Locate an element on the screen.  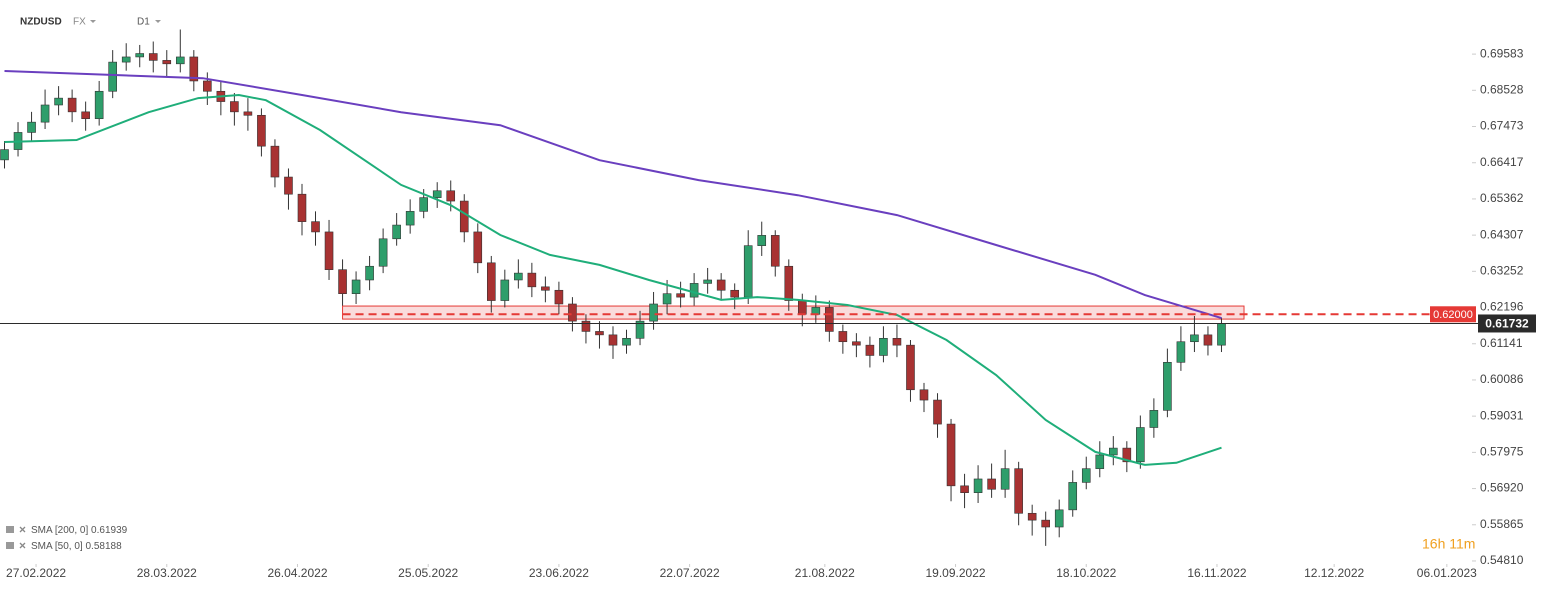
legend-entry: SMA [50, 0] 0.58188 is located at coordinates (76, 546).